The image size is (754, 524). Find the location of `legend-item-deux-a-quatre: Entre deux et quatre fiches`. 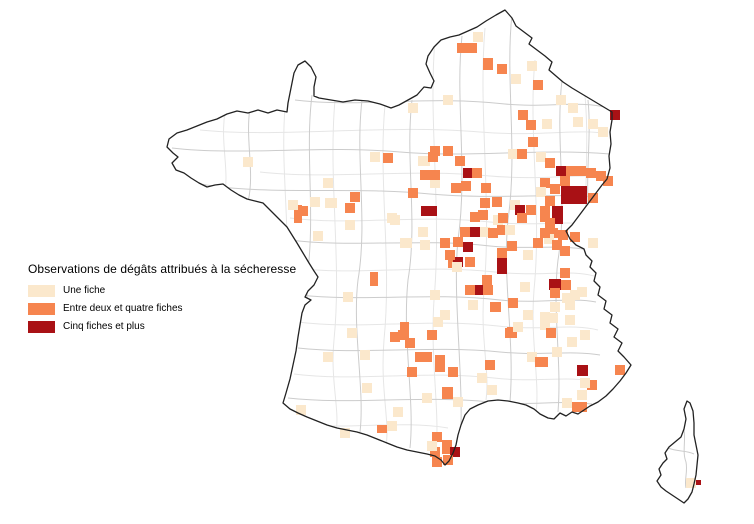

legend-item-deux-a-quatre: Entre deux et quatre fiches is located at coordinates (173, 308).